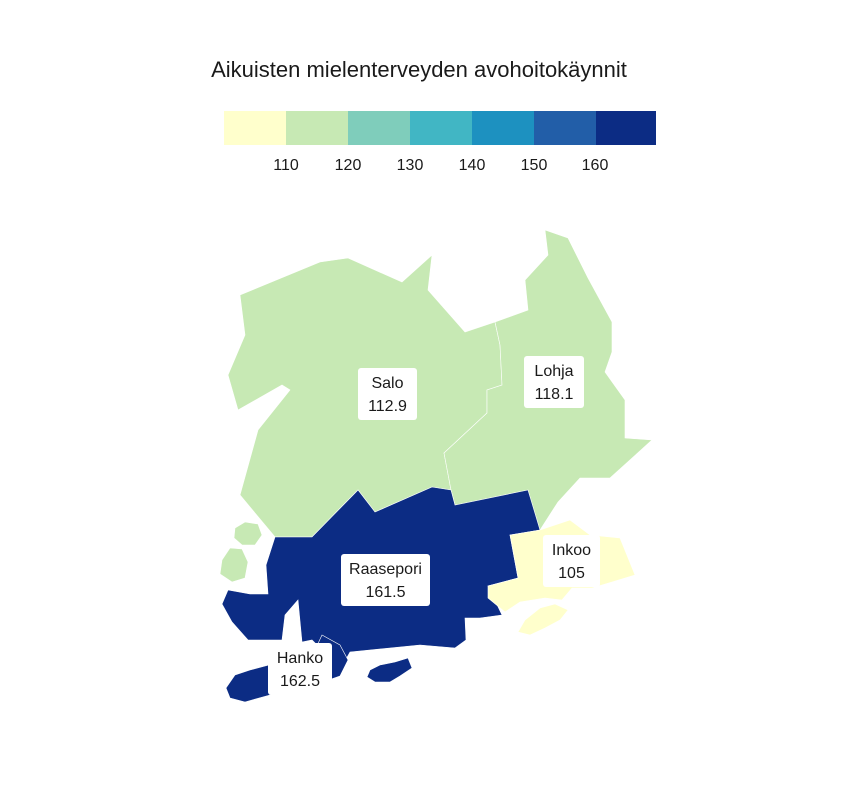 Image resolution: width=864 pixels, height=792 pixels. I want to click on label-hanko-value: 162.5, so click(300, 681).